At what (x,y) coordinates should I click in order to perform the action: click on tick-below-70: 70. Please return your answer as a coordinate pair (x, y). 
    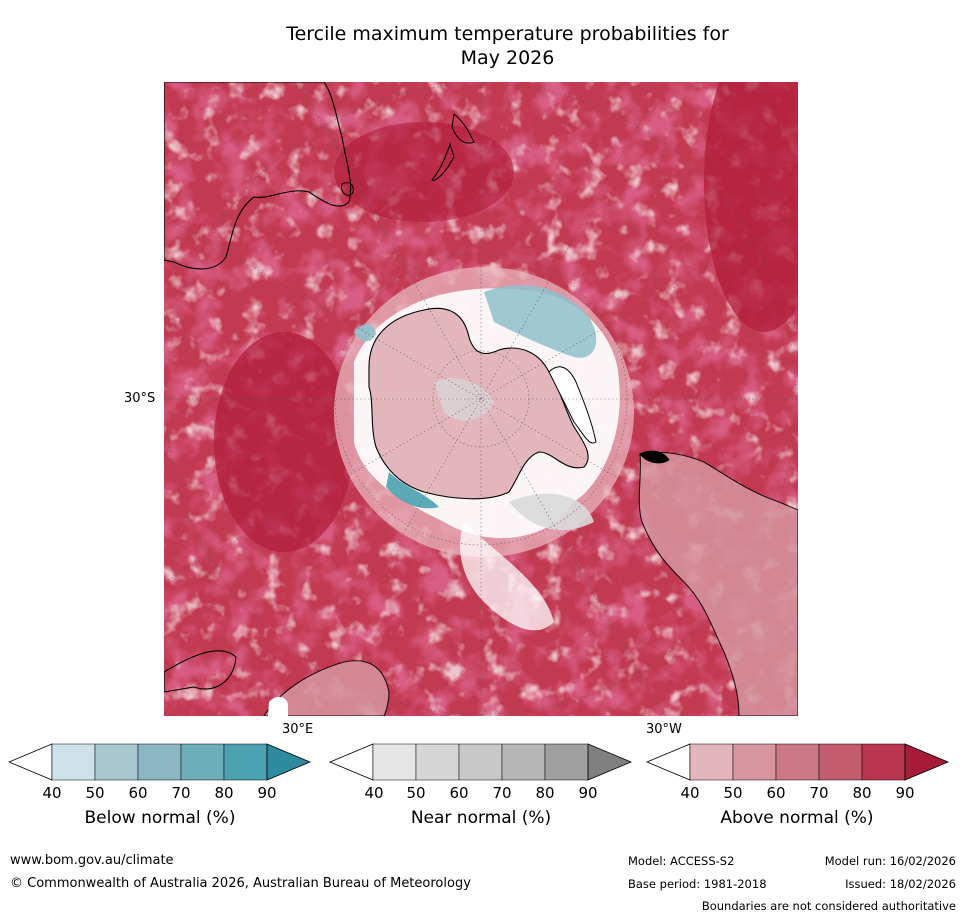
    Looking at the image, I should click on (181, 793).